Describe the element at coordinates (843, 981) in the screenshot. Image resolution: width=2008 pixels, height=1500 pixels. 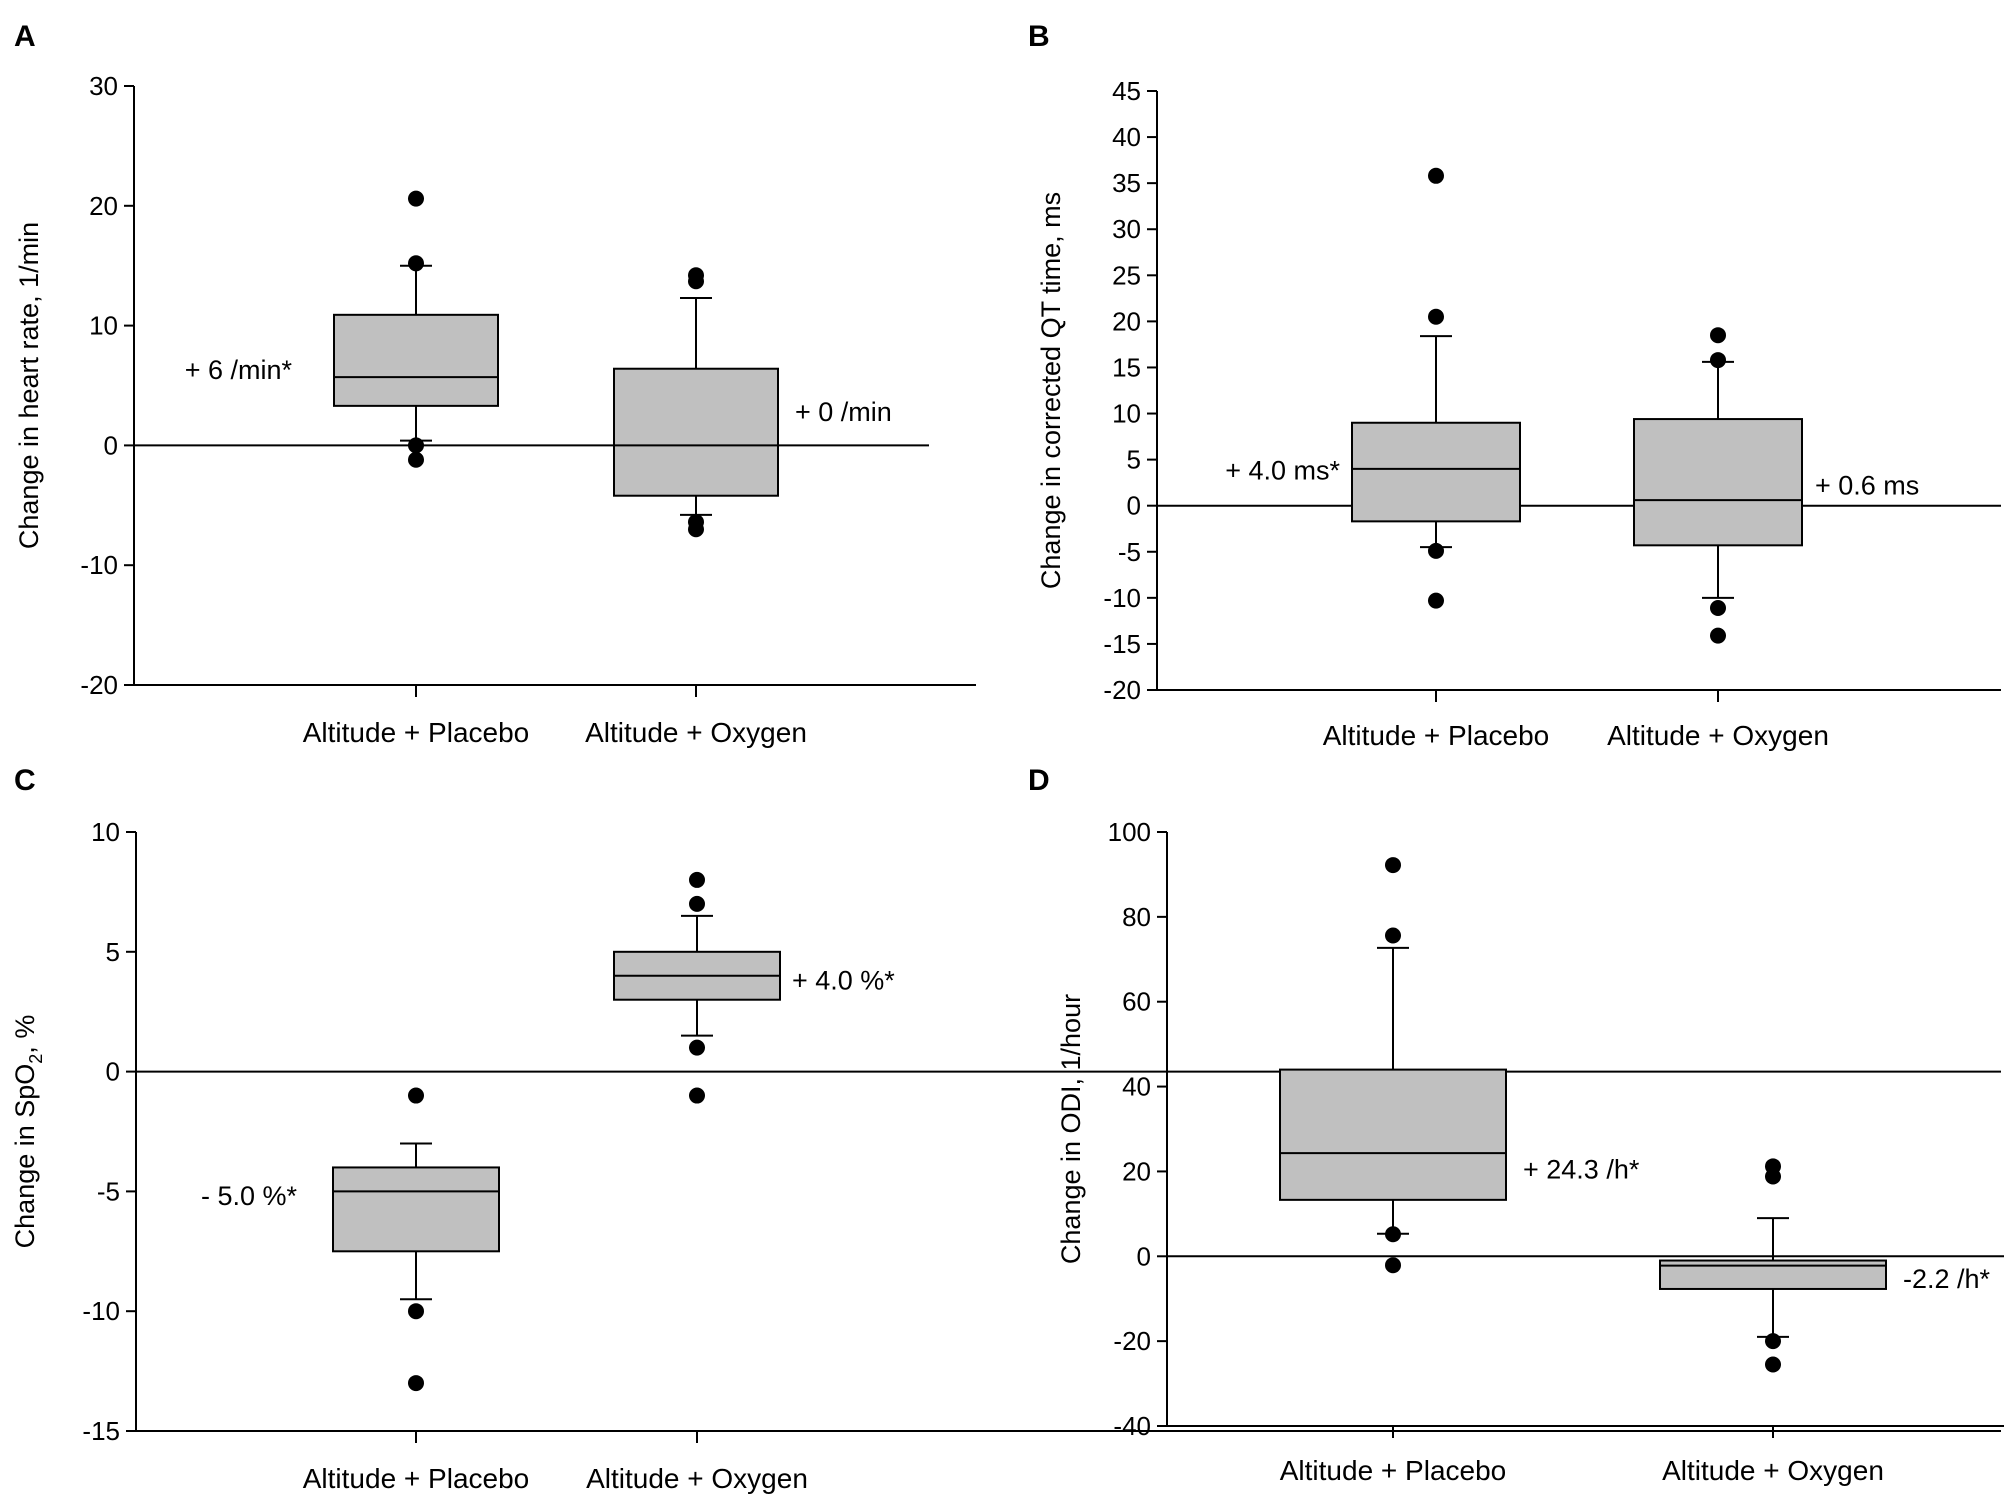
I see `median-annotation: + 4.0 %*` at that location.